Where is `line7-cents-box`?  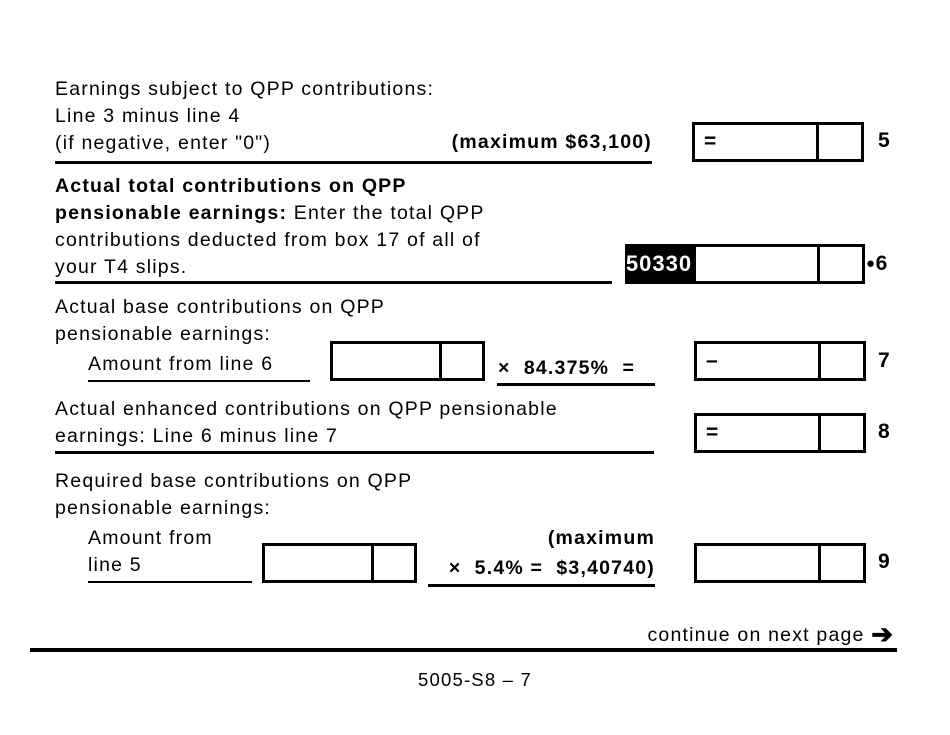
line7-cents-box is located at coordinates (840, 361).